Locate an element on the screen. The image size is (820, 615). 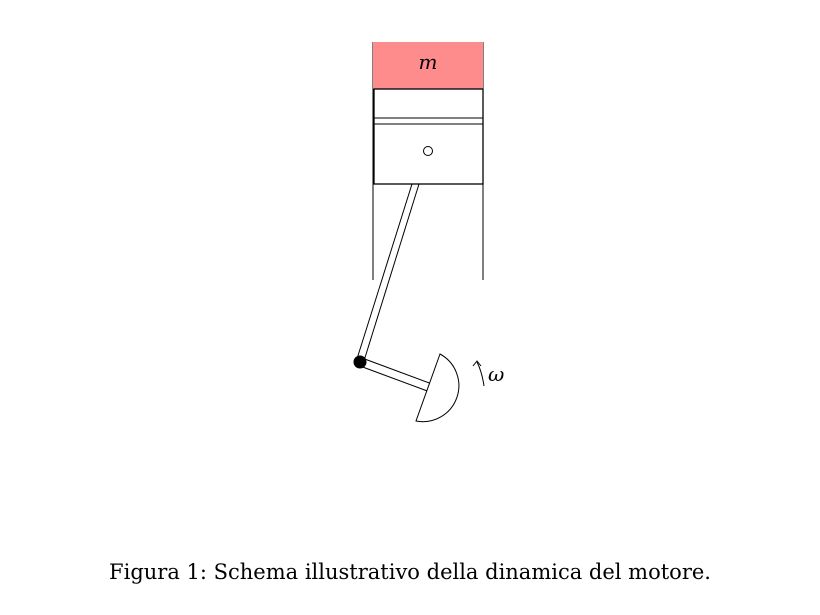
crank-arm-edge-a is located at coordinates (397, 371).